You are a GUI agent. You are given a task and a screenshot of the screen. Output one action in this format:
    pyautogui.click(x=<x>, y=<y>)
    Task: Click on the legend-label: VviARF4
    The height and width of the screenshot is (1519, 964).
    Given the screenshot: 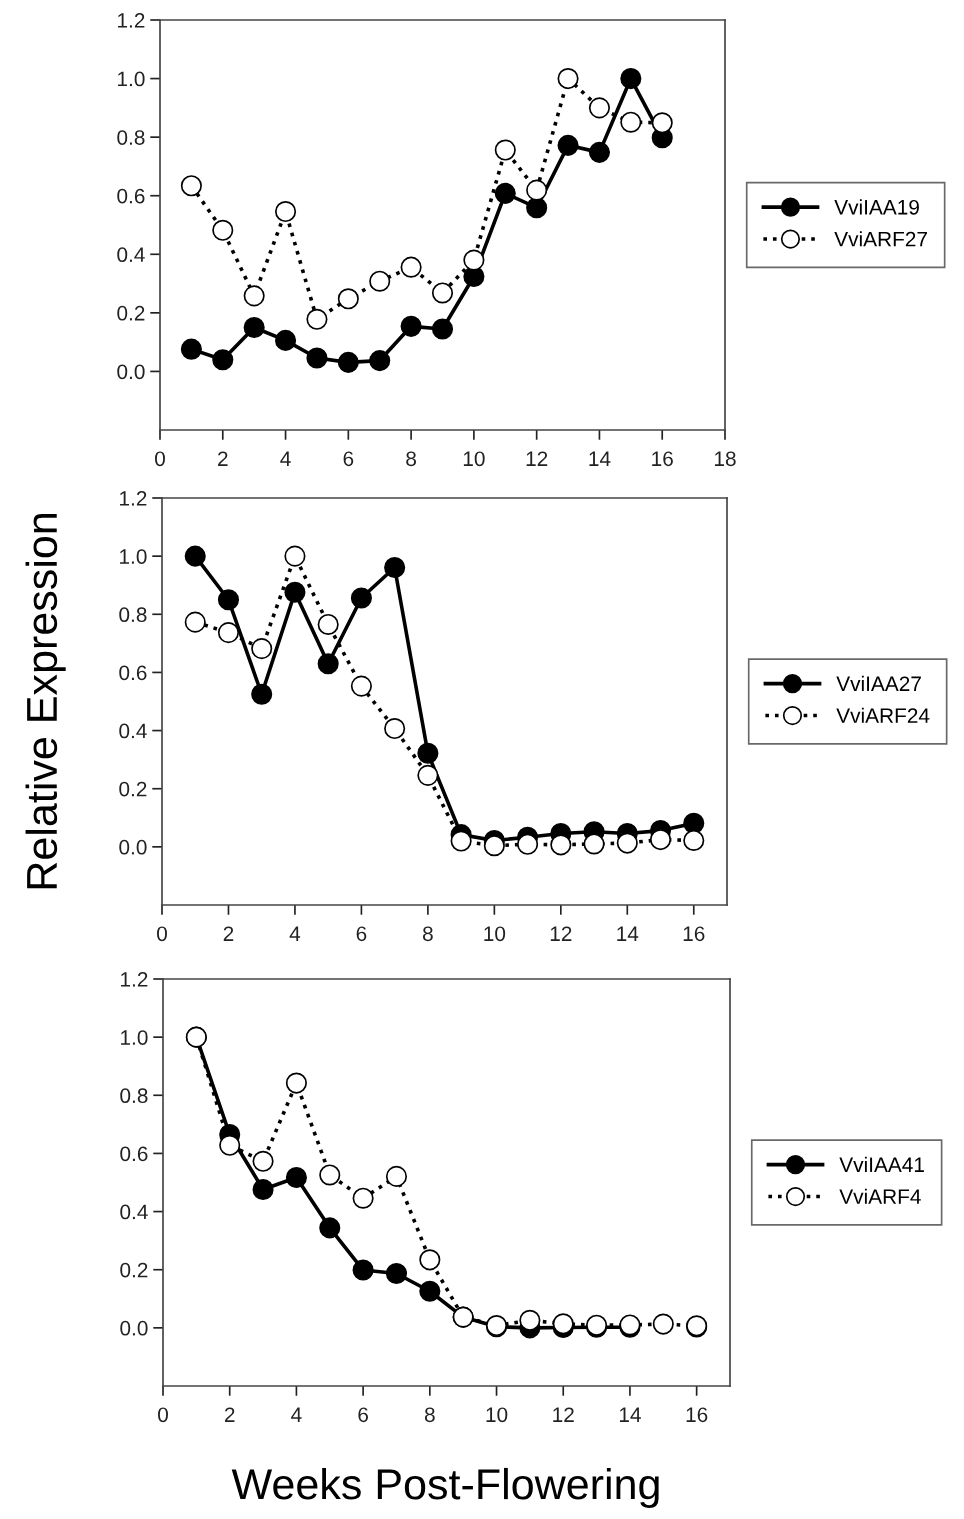 What is the action you would take?
    pyautogui.click(x=880, y=1196)
    